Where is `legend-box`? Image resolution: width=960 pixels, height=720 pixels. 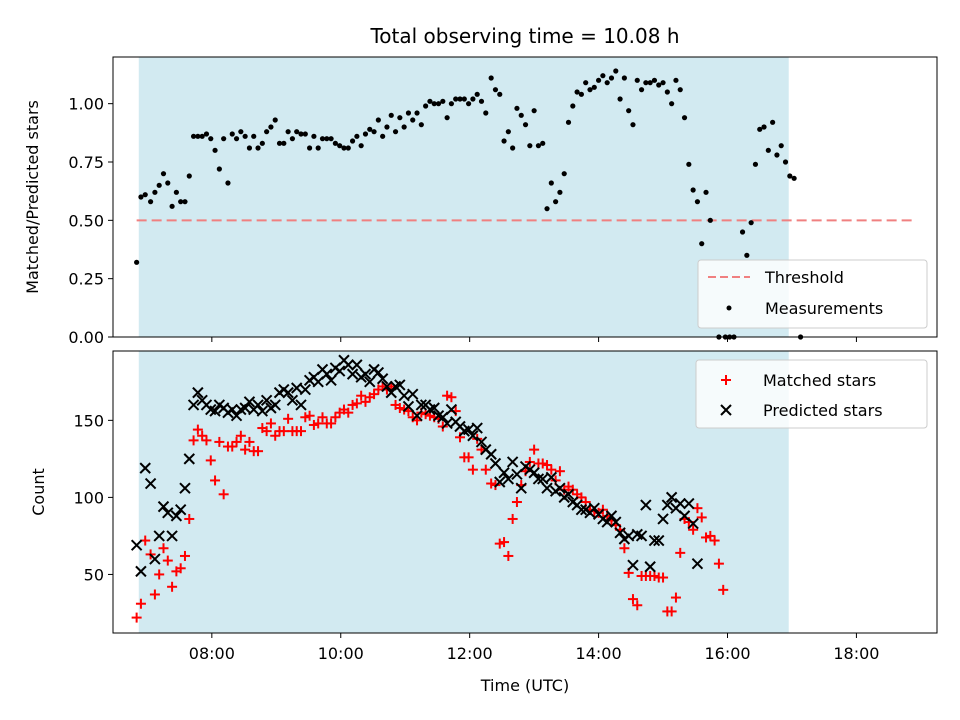
legend-box is located at coordinates (812, 294).